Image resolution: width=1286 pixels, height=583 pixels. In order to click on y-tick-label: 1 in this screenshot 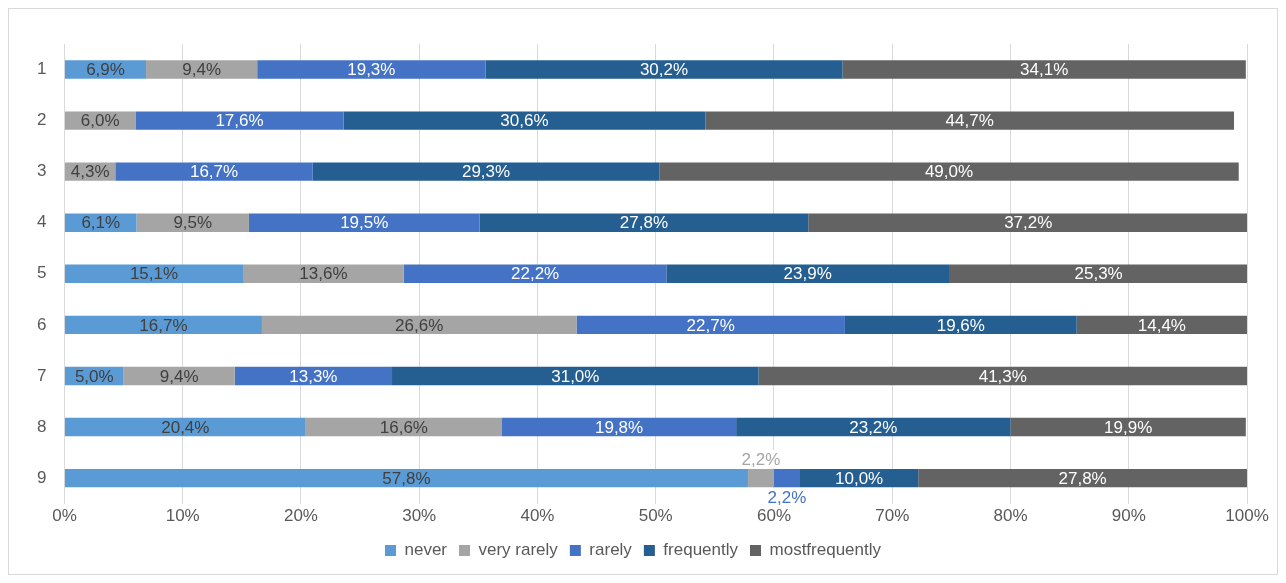, I will do `click(41, 69)`.